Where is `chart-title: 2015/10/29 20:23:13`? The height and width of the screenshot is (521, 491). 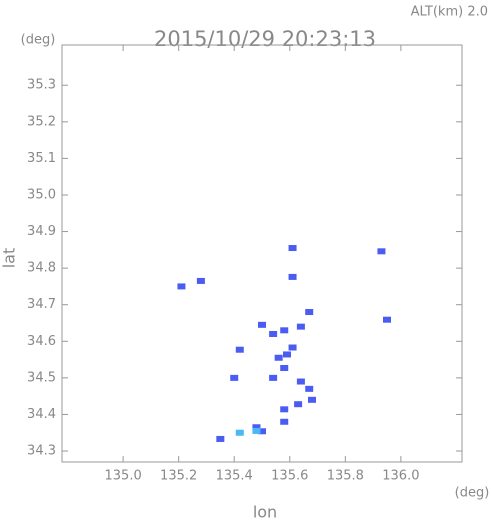
chart-title: 2015/10/29 20:23:13 is located at coordinates (265, 39).